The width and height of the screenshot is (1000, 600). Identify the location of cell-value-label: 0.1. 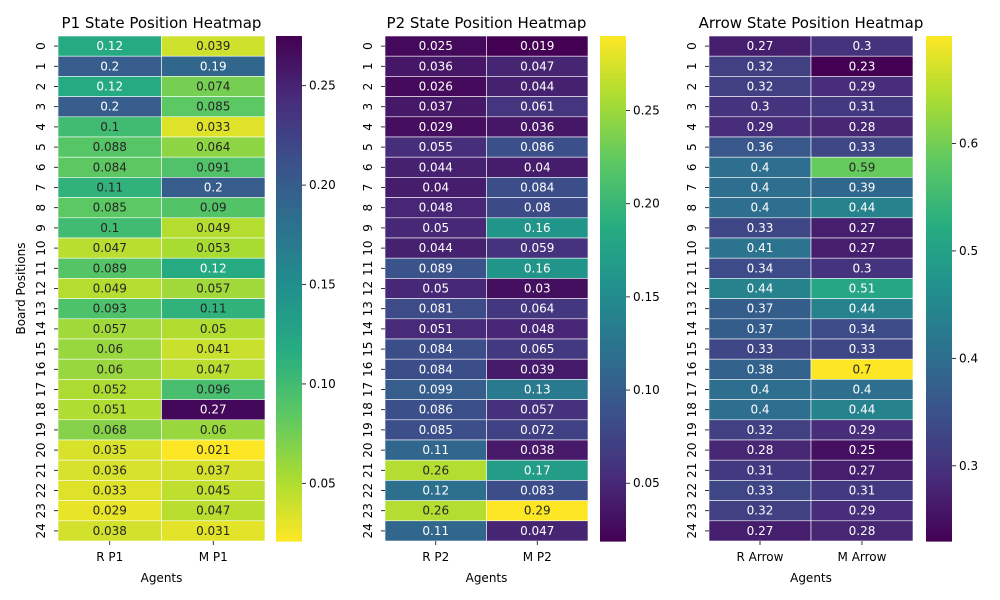
(109, 228).